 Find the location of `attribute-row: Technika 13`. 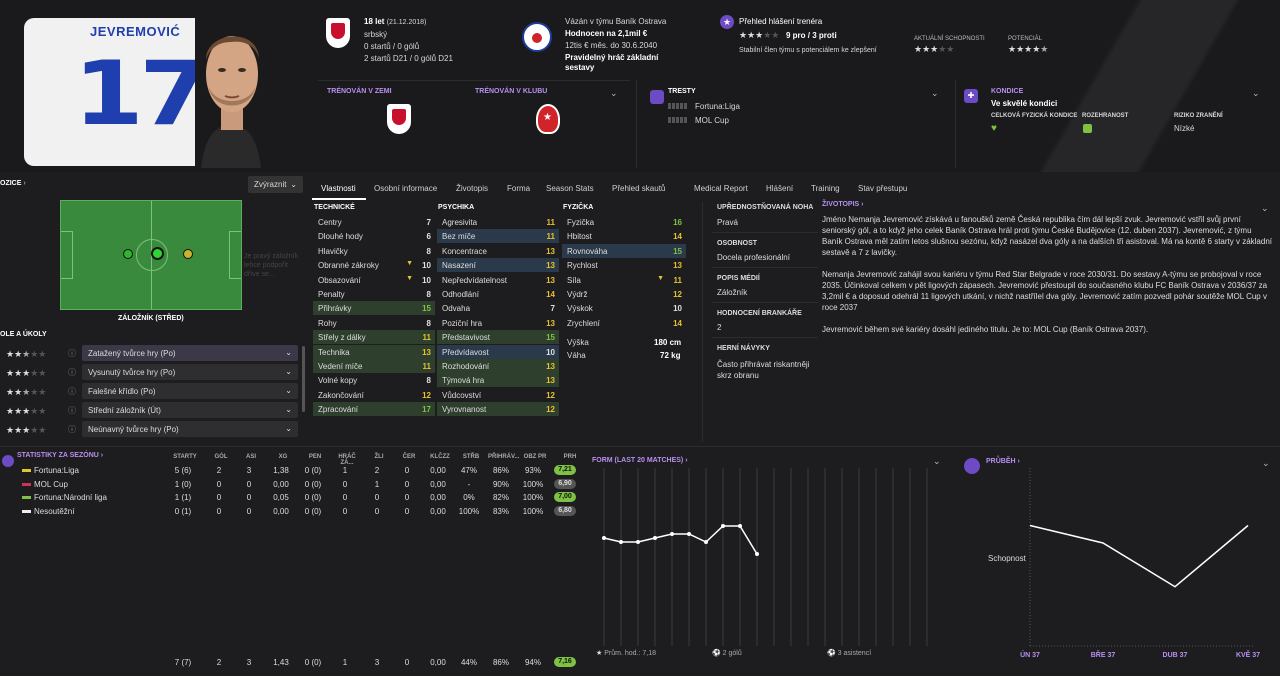

attribute-row: Technika 13 is located at coordinates (374, 351).